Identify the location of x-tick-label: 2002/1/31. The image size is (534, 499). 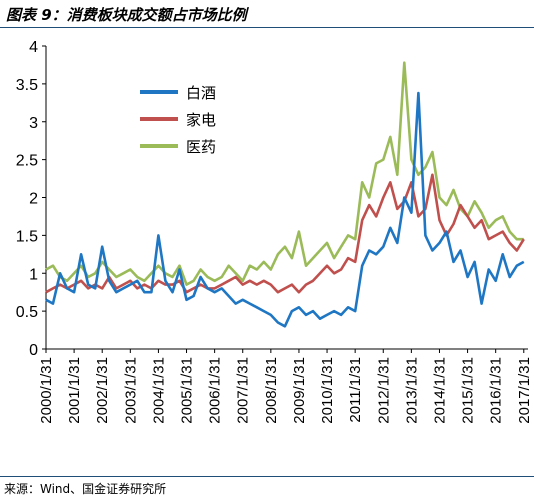
(102, 390).